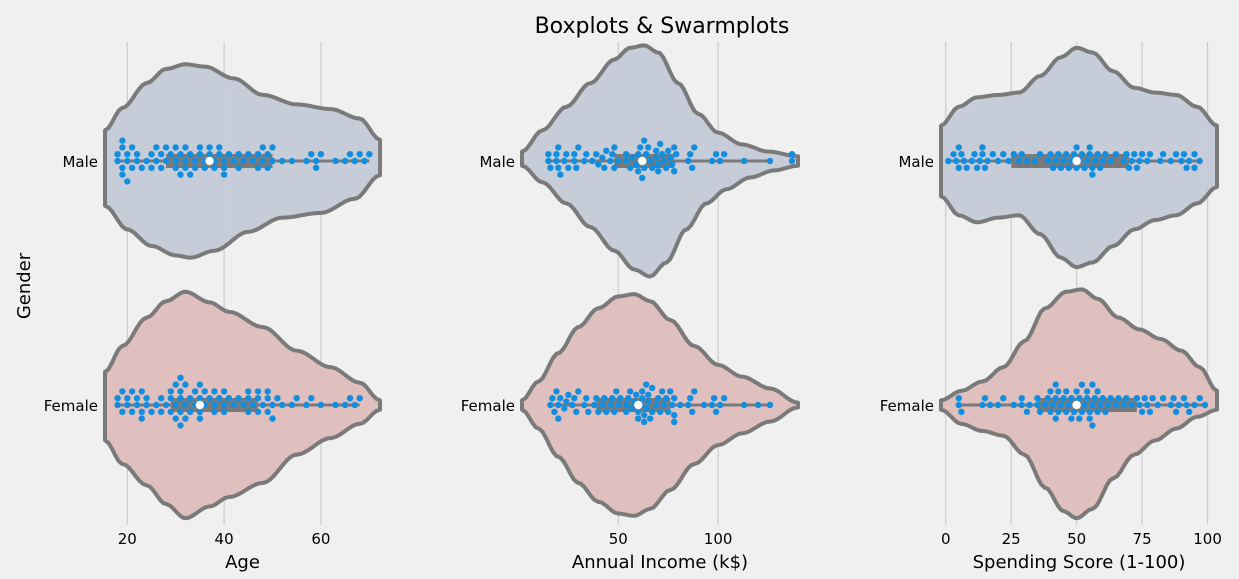 This screenshot has width=1239, height=579. Describe the element at coordinates (127, 539) in the screenshot. I see `x-tick-label-1-0: 20` at that location.